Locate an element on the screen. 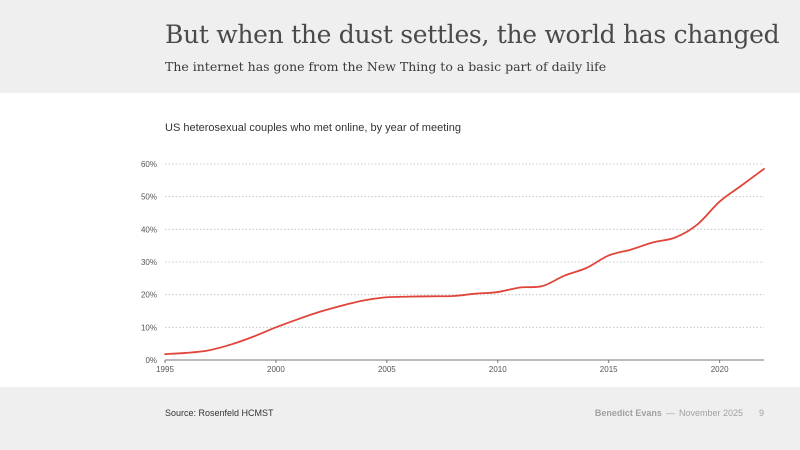 The width and height of the screenshot is (800, 450). x-tick-label: 2005 is located at coordinates (387, 369).